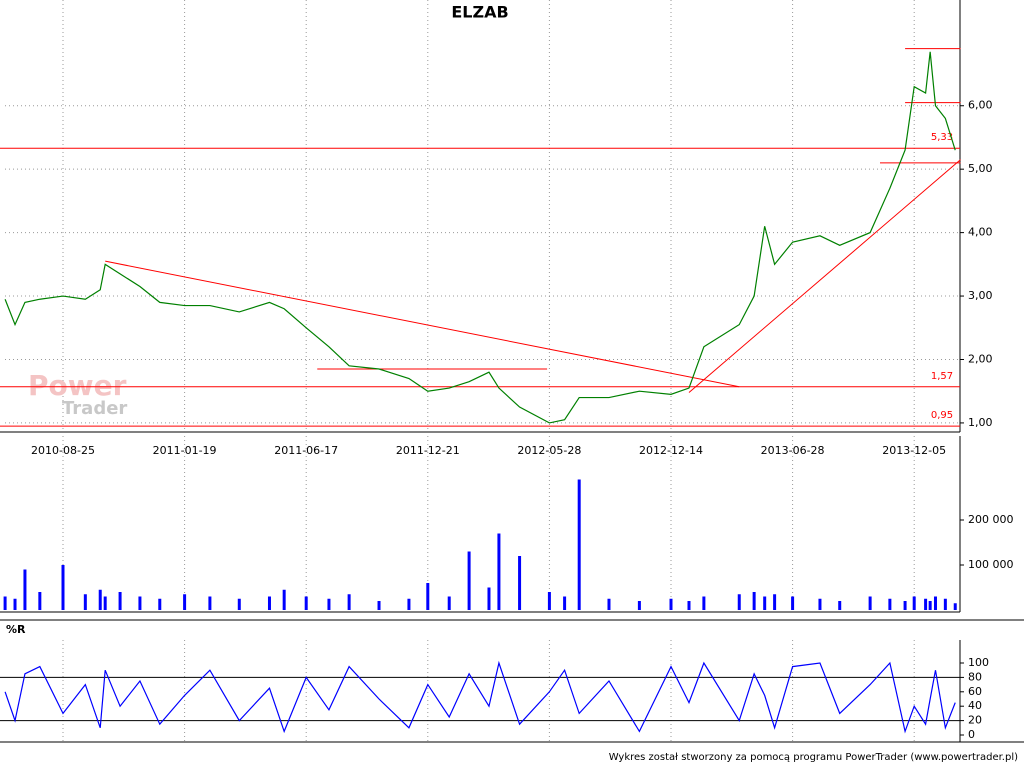 This screenshot has width=1024, height=768. I want to click on y-tick-label: 60, so click(975, 691).